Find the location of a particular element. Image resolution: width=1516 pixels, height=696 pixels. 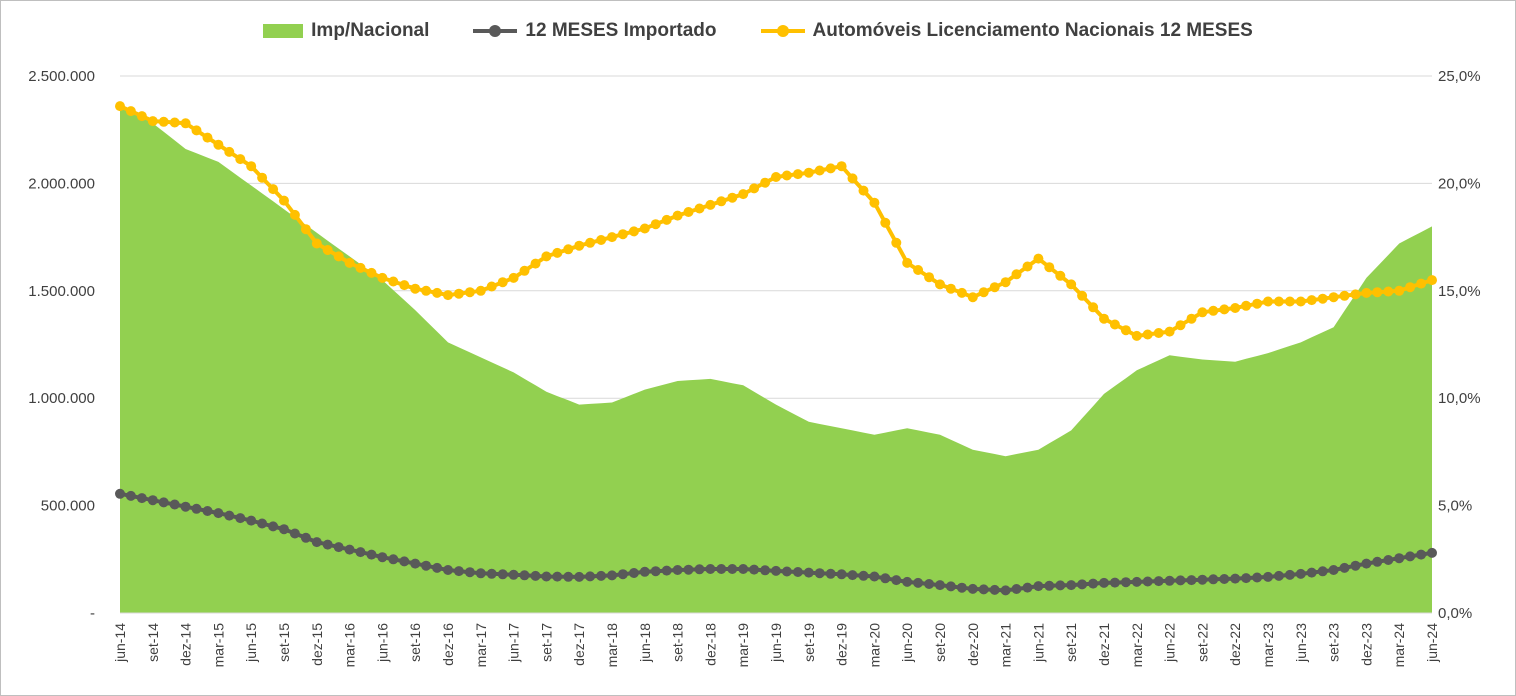

x-tick-label: dez-23 is located at coordinates (1366, 644).